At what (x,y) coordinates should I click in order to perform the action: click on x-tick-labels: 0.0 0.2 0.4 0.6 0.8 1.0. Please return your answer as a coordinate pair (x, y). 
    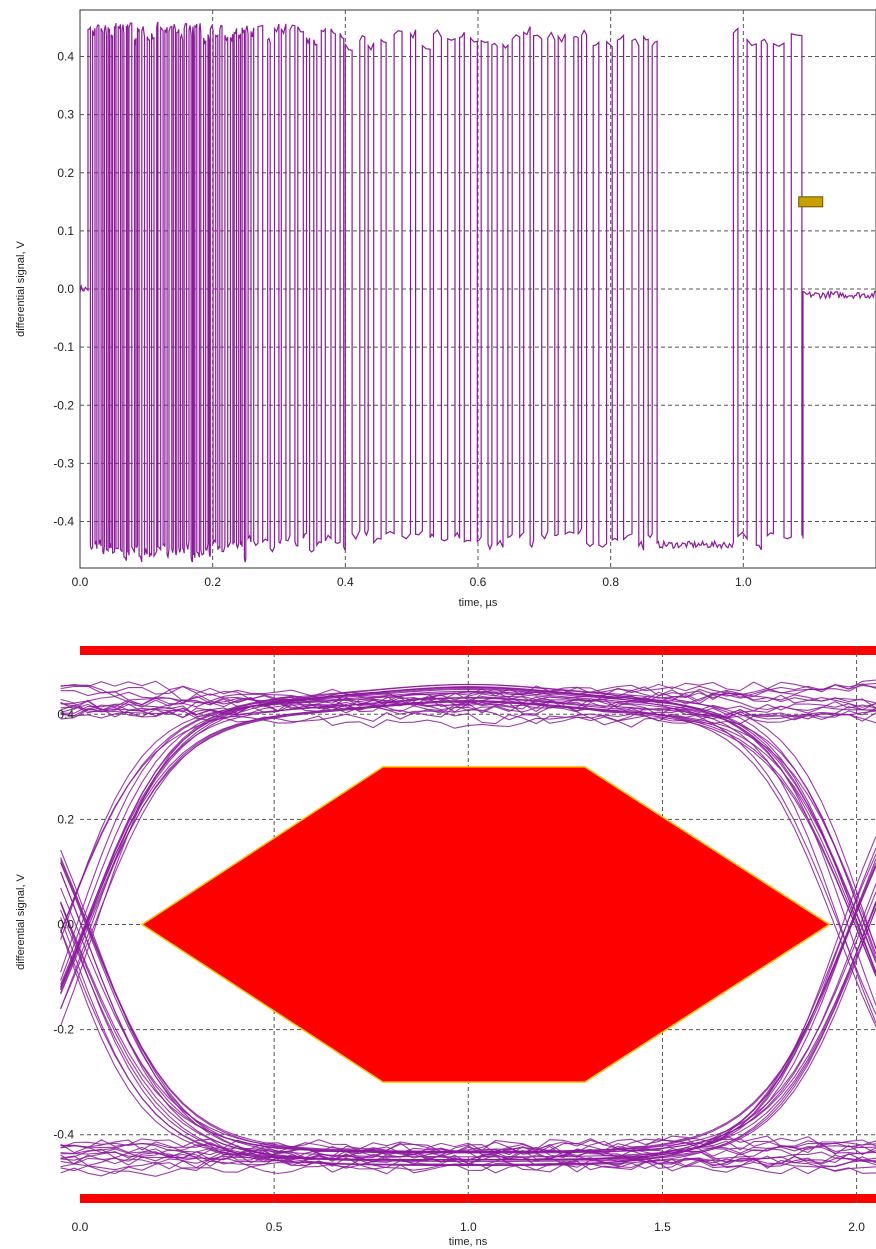
    Looking at the image, I should click on (412, 582).